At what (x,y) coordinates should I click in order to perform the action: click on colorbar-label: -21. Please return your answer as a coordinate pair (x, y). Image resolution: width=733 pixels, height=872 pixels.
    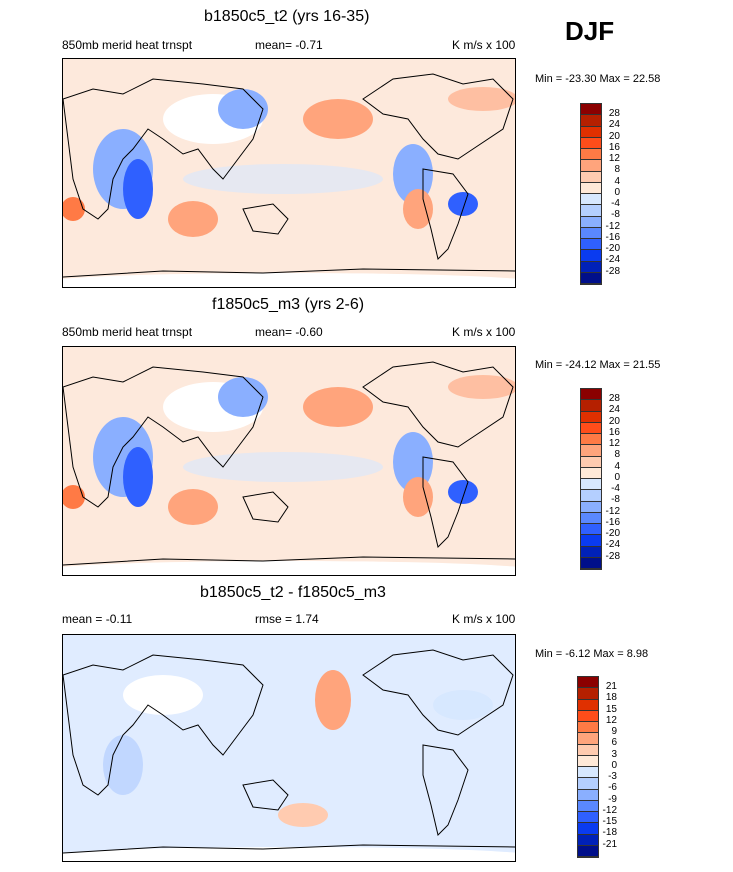
    Looking at the image, I should click on (609, 844).